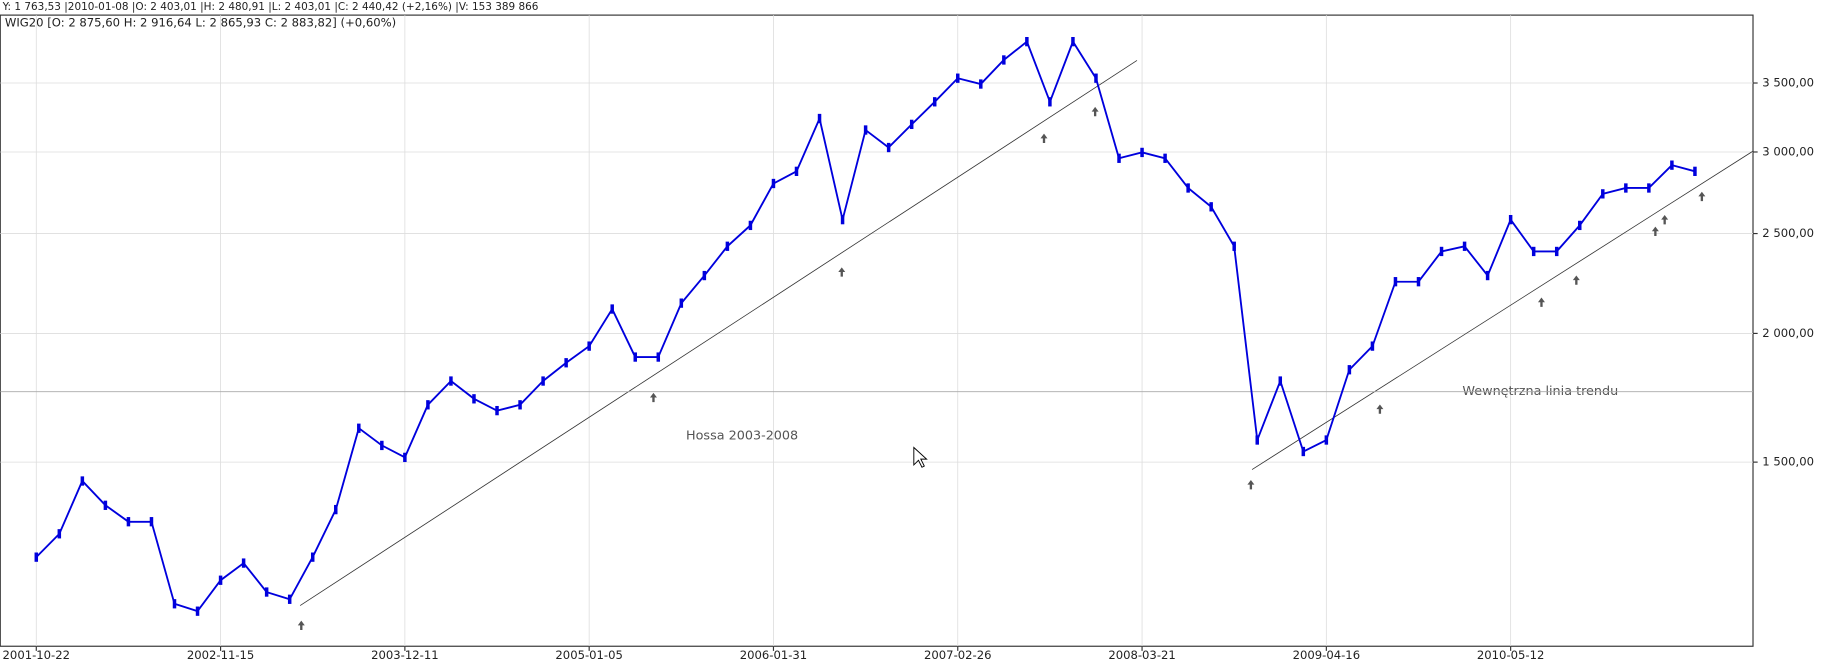 Image resolution: width=1823 pixels, height=666 pixels. Describe the element at coordinates (36, 655) in the screenshot. I see `x-tick-label: 2001-10-22` at that location.